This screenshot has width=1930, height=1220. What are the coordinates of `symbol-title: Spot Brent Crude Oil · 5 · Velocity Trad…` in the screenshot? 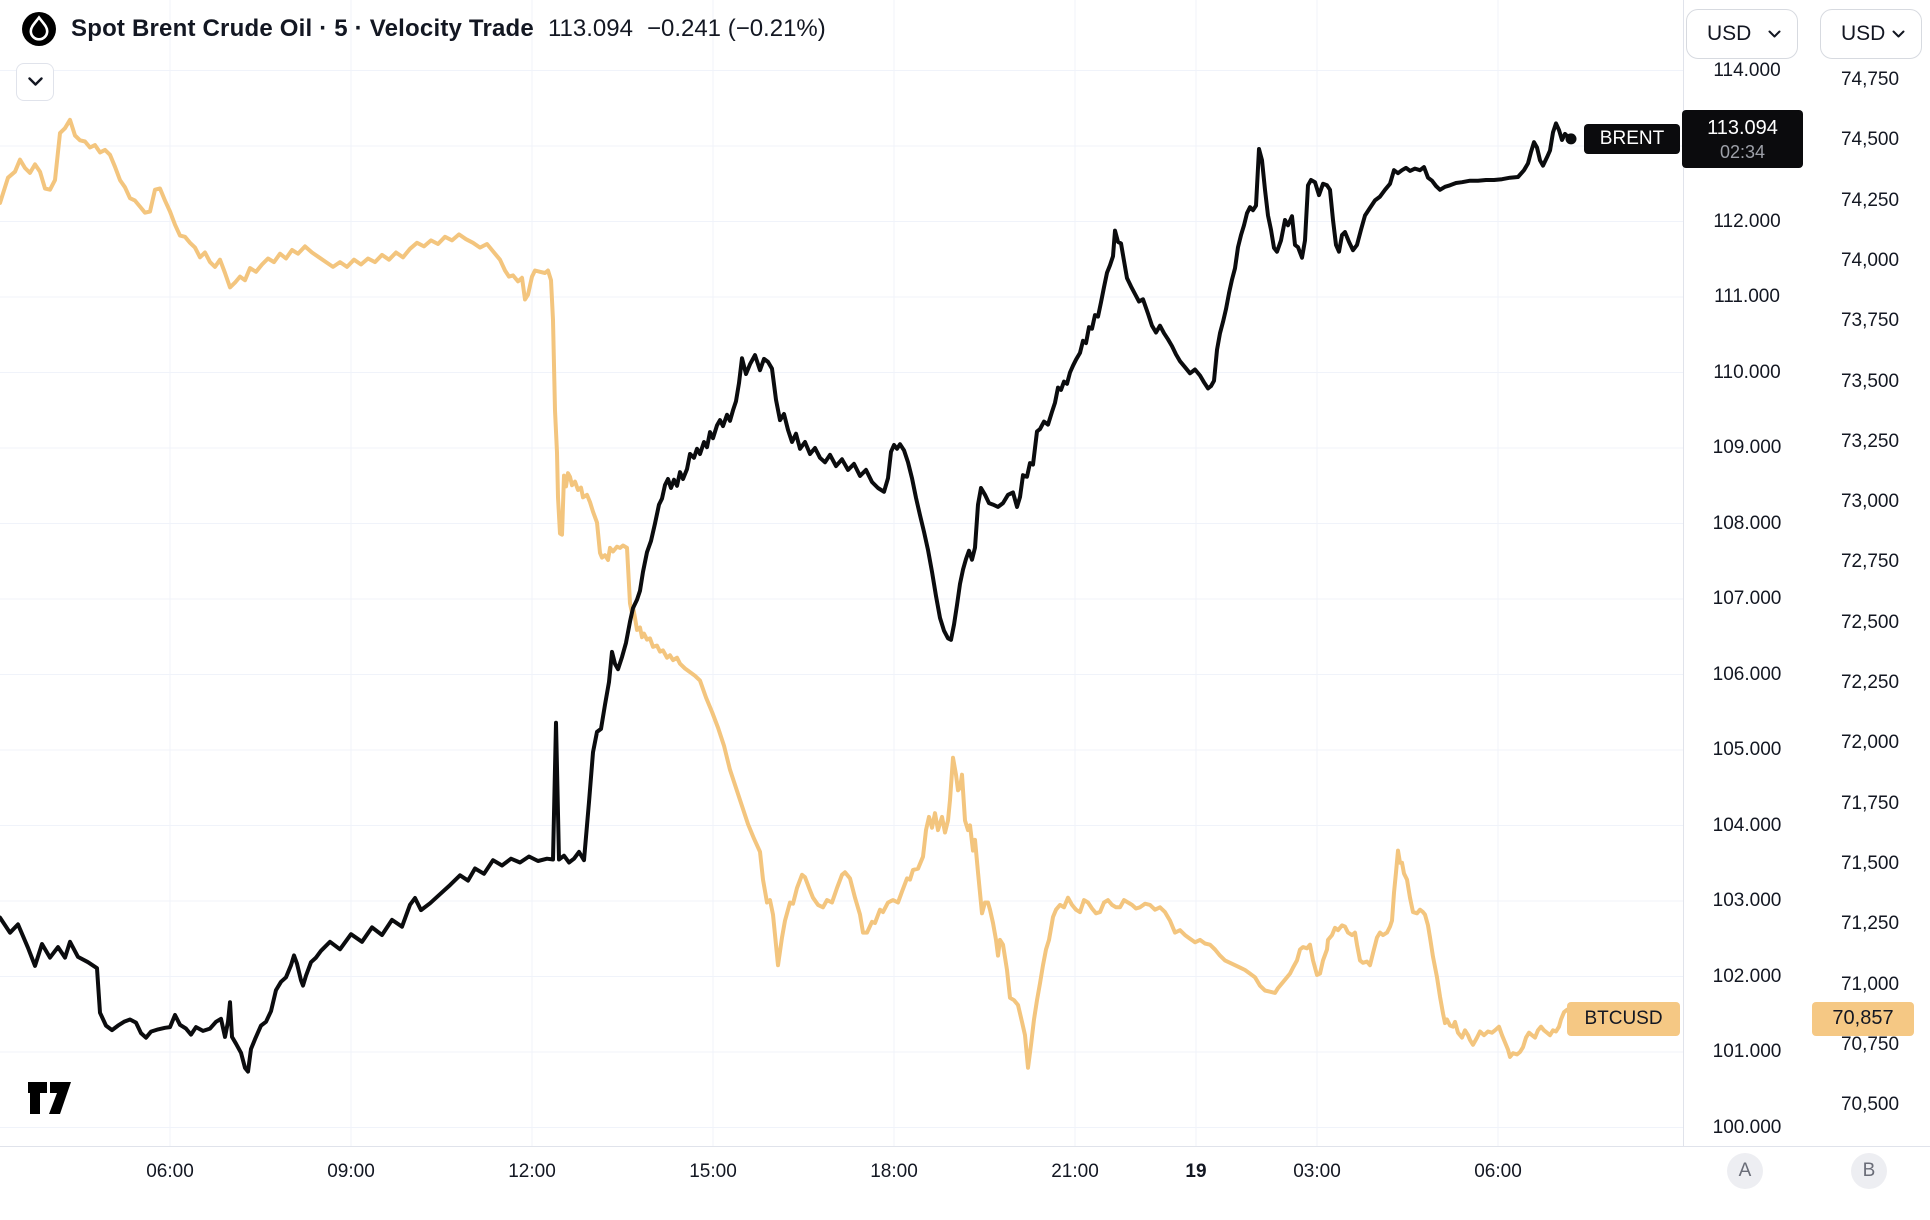 It's located at (302, 28).